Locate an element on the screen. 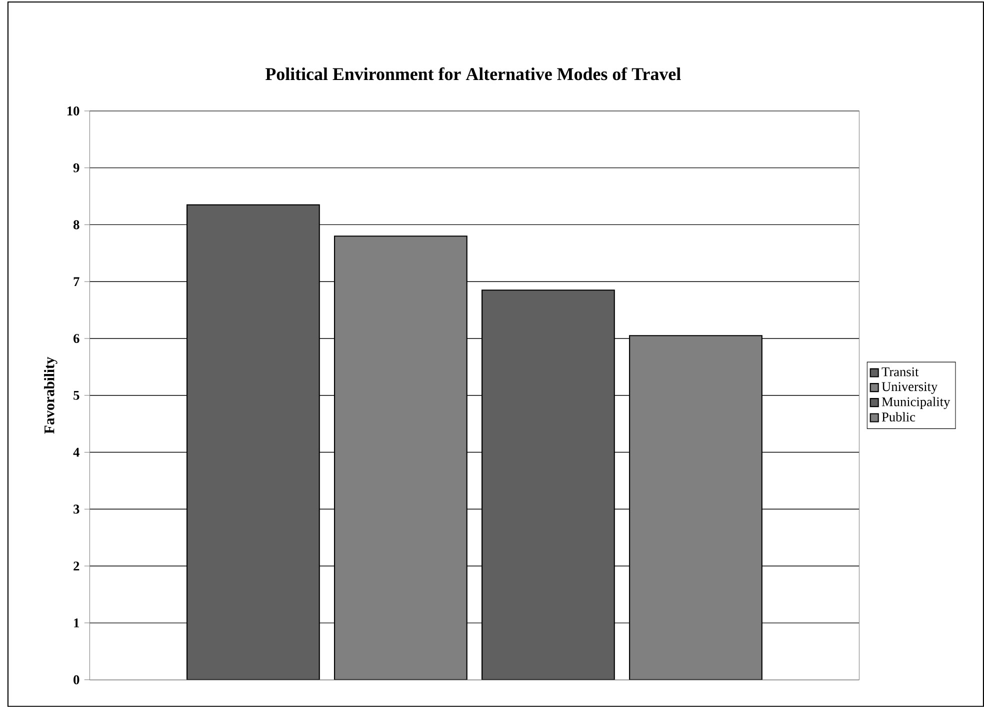  y-tick-label: 9 is located at coordinates (76, 167).